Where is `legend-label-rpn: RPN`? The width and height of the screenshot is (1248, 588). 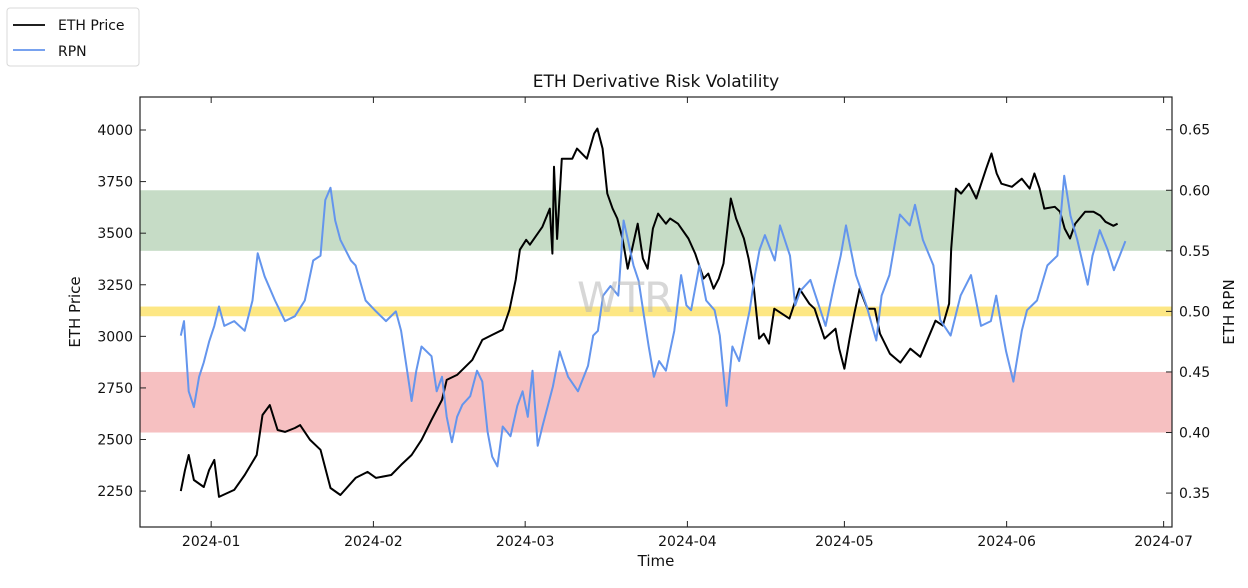 legend-label-rpn: RPN is located at coordinates (72, 52).